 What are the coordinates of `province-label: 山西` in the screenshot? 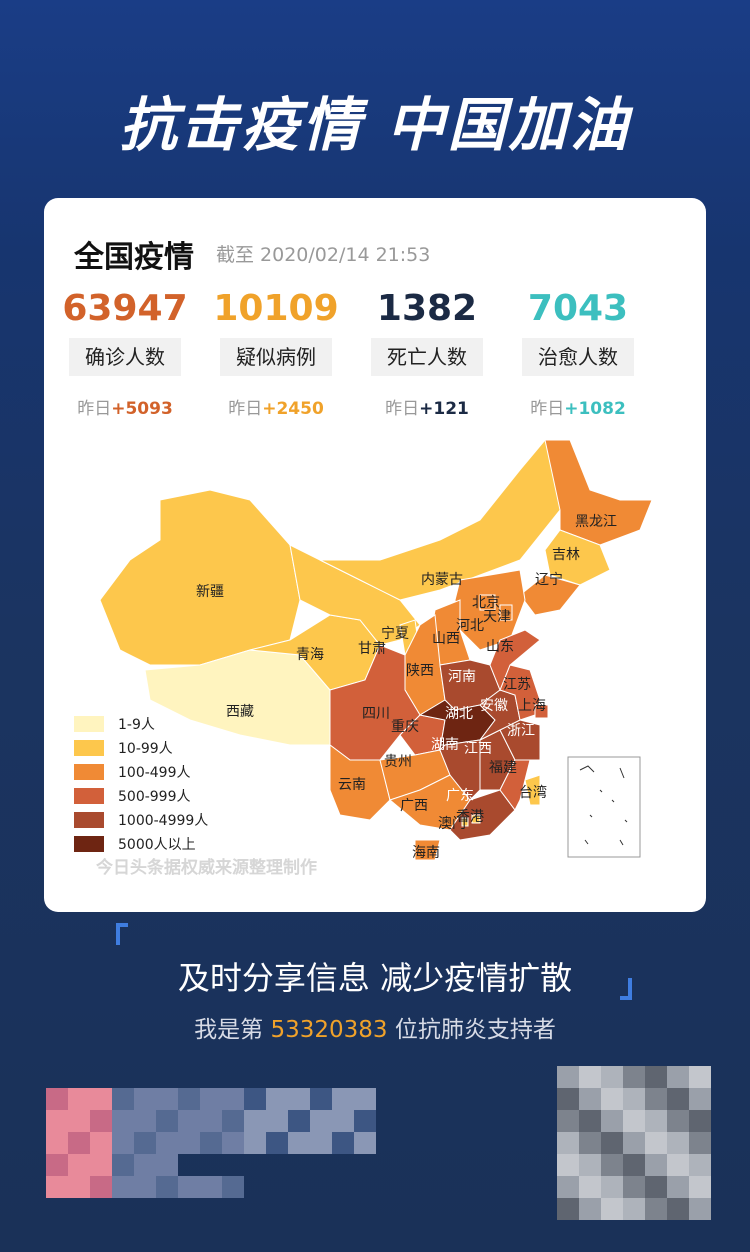 It's located at (446, 639).